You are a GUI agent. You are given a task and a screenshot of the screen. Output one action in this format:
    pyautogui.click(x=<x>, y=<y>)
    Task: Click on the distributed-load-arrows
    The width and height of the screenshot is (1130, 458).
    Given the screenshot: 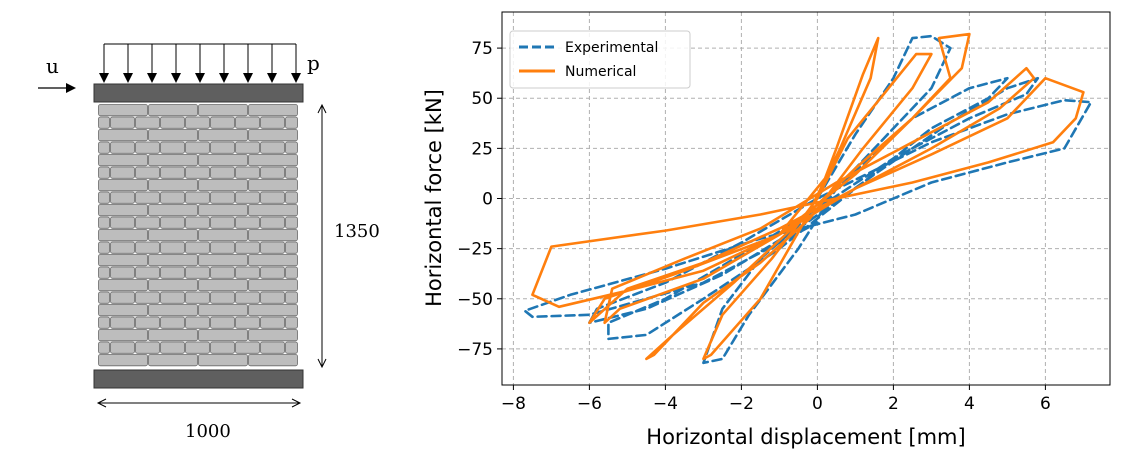 What is the action you would take?
    pyautogui.click(x=200, y=63)
    